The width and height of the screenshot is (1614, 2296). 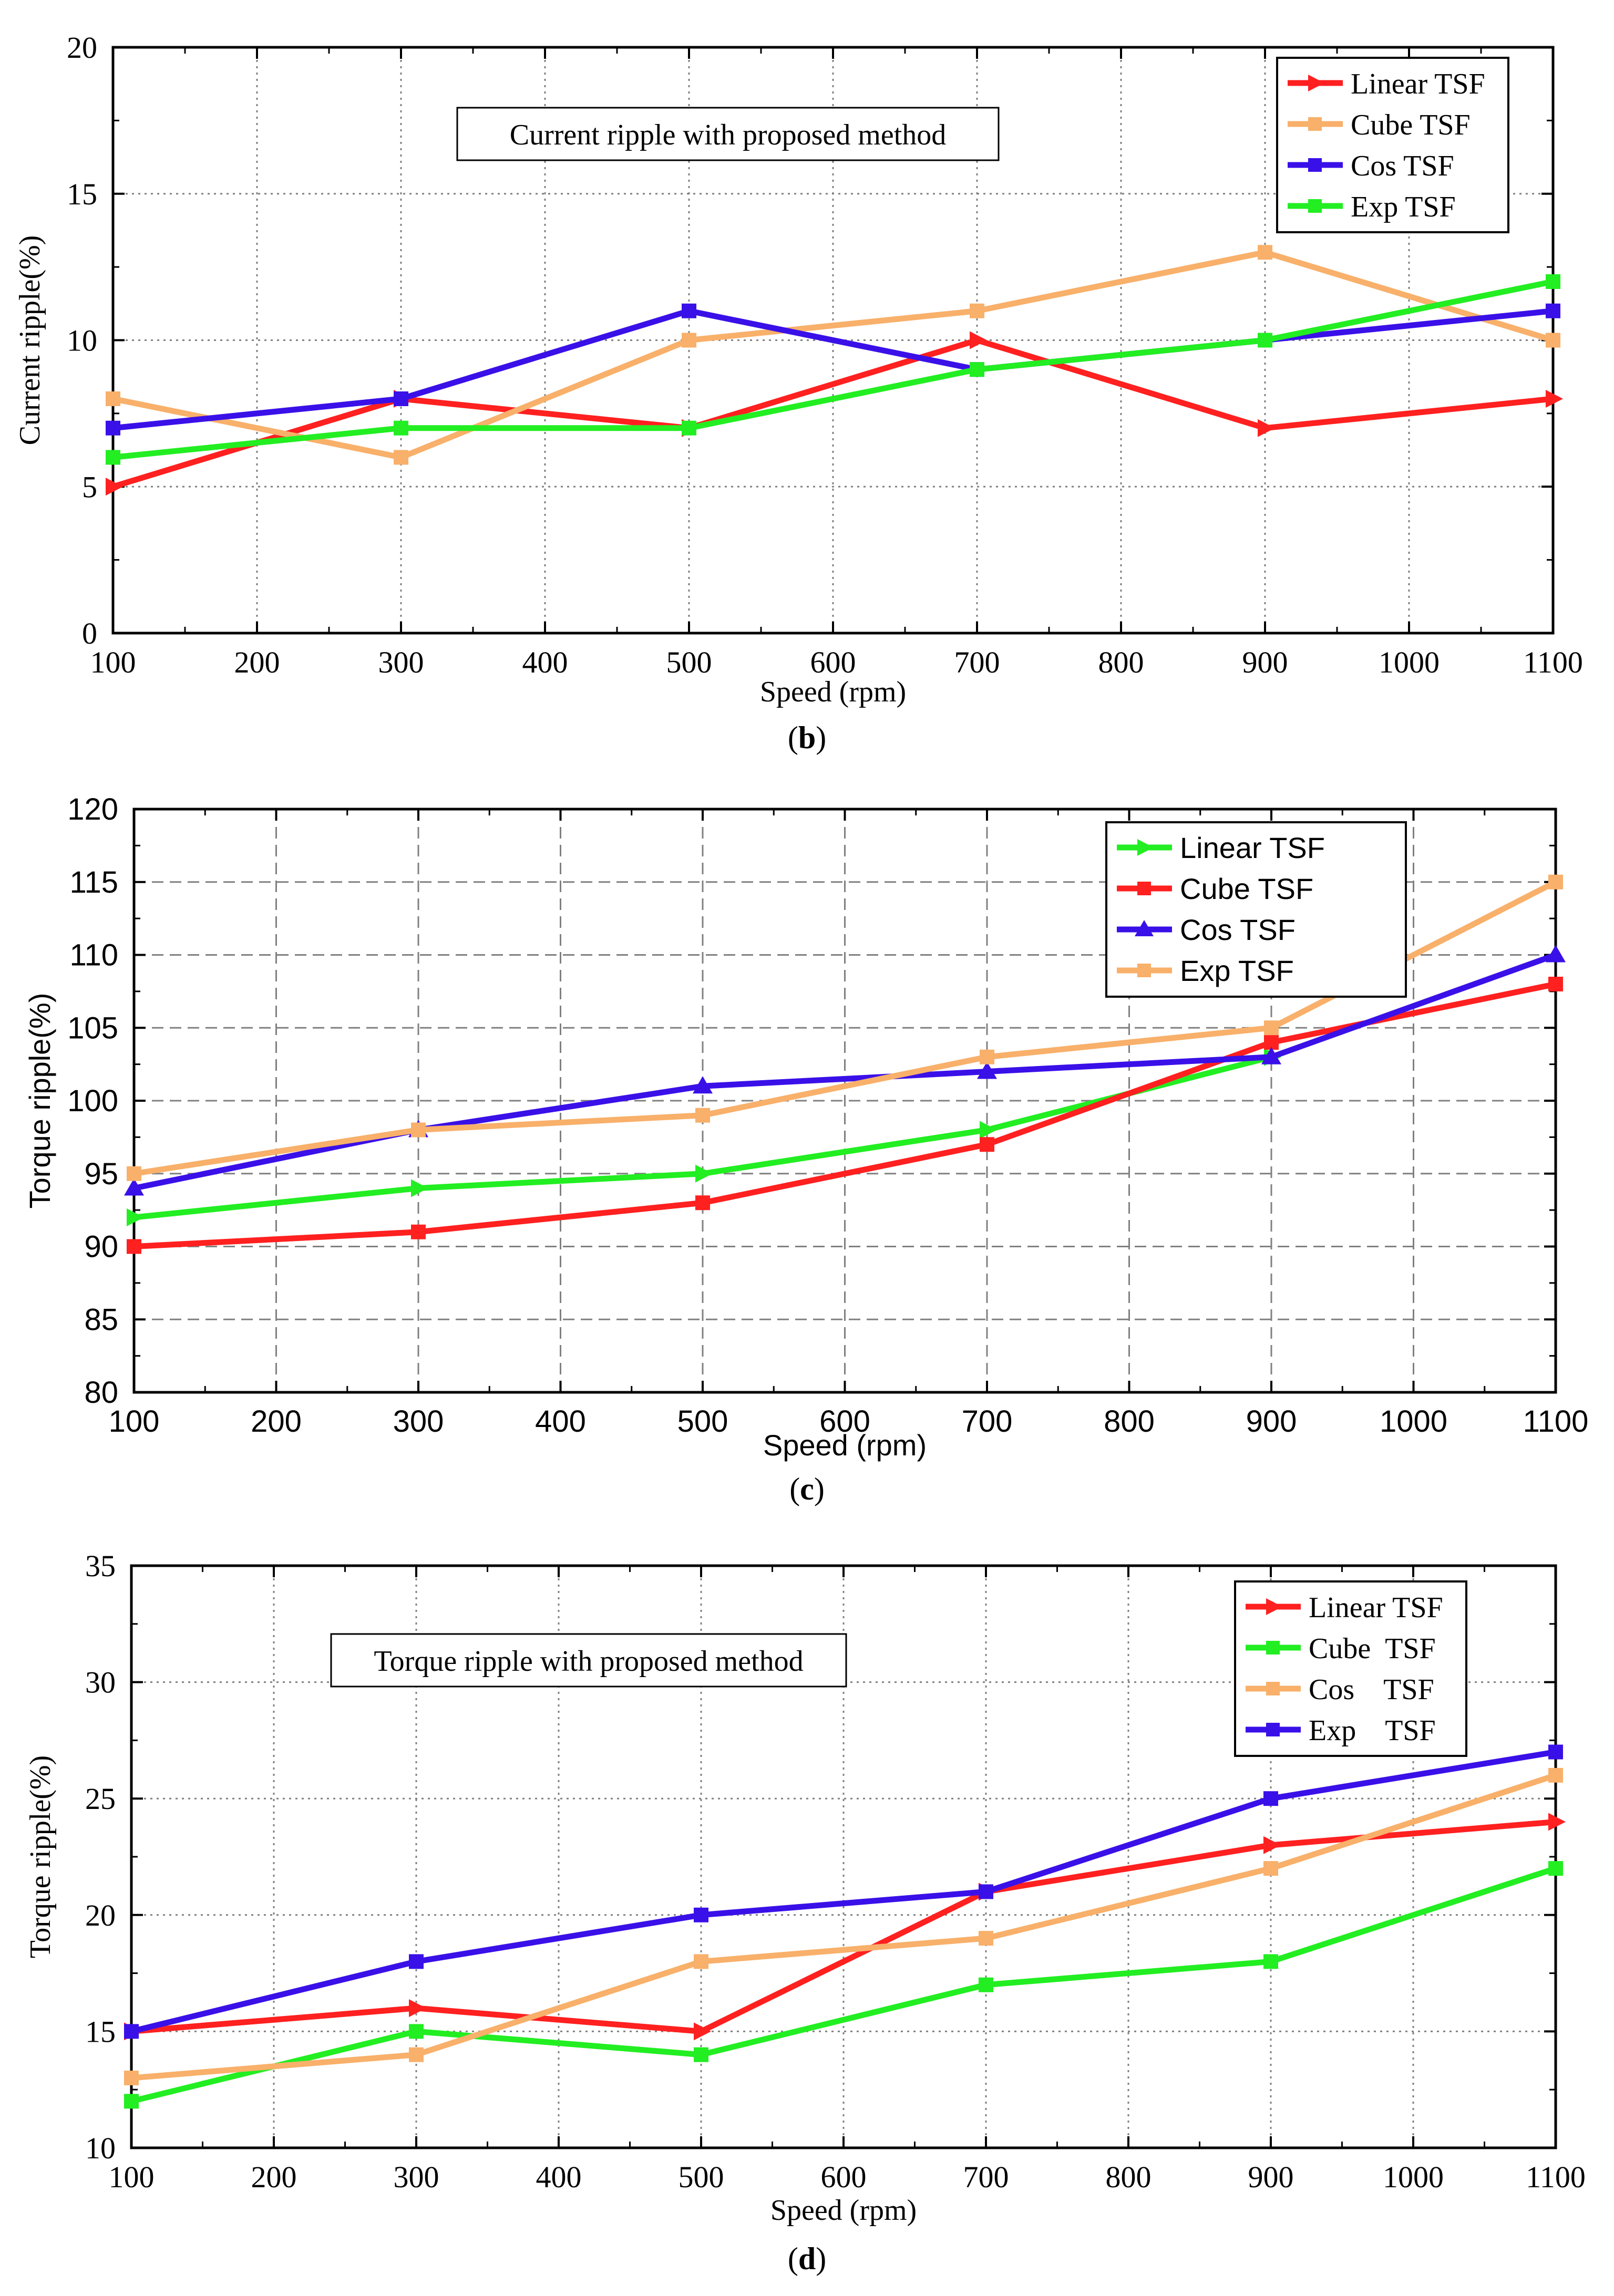 I want to click on x-tick-label: 300, so click(x=416, y=2177).